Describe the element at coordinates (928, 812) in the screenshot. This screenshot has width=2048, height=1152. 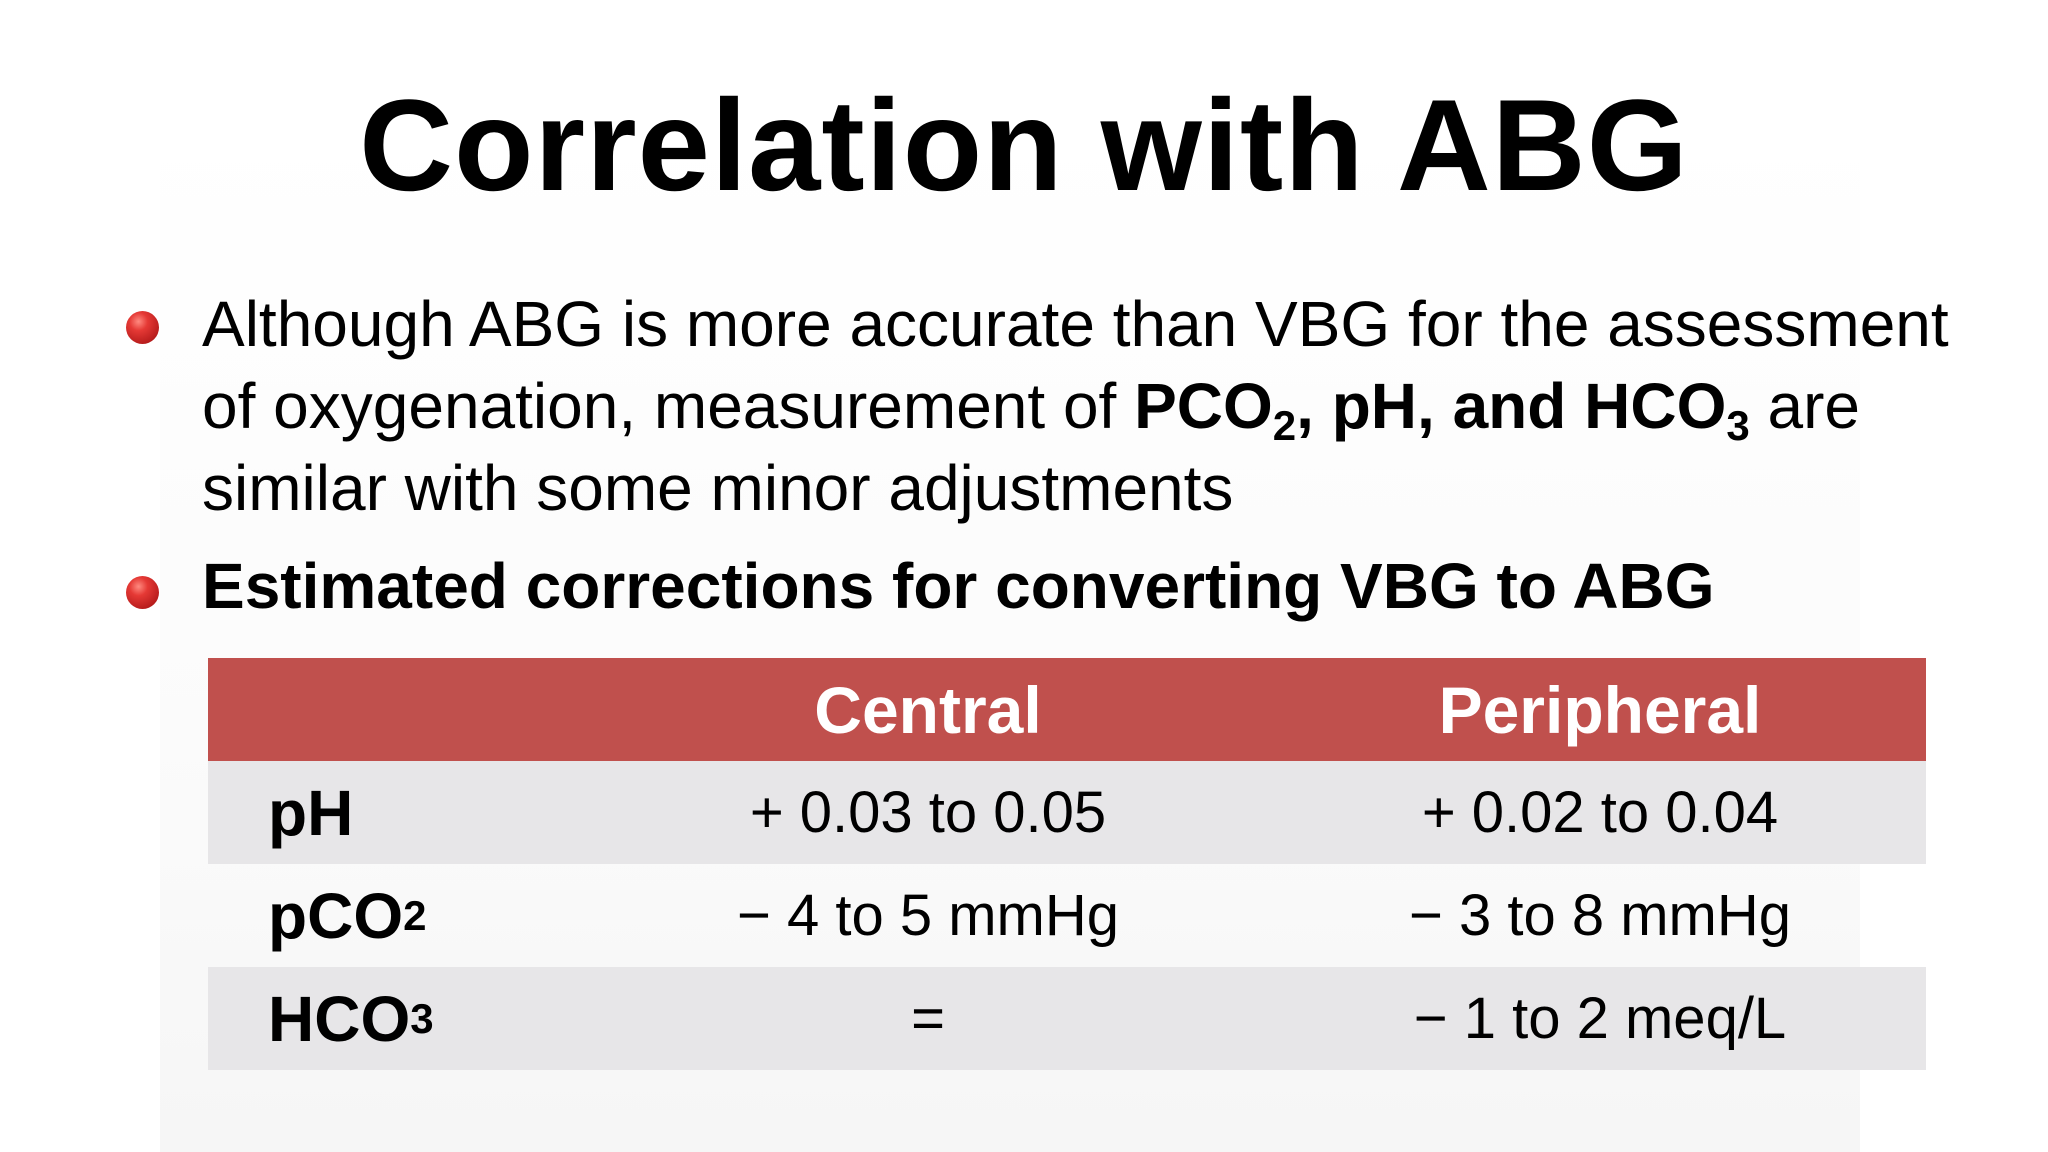
I see `cell-central: + 0.03 to 0.05` at that location.